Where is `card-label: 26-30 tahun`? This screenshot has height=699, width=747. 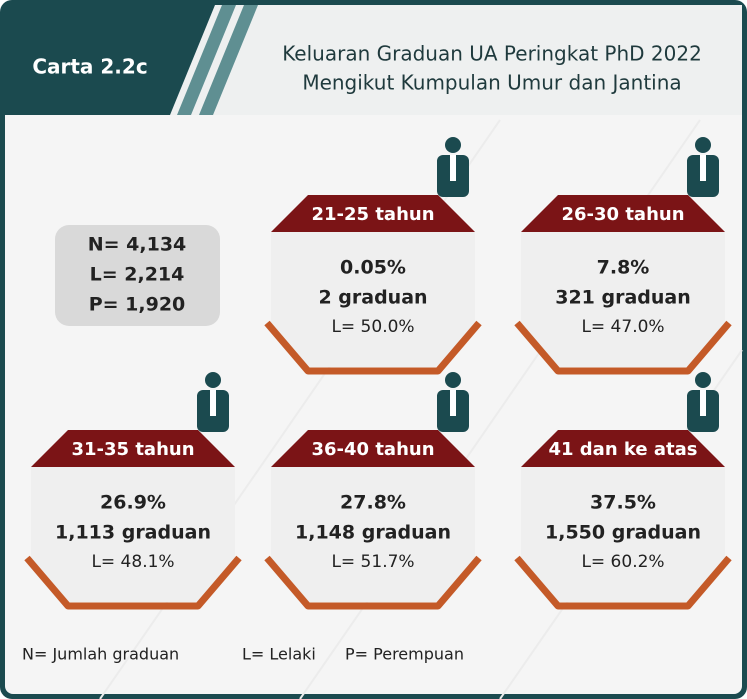 card-label: 26-30 tahun is located at coordinates (622, 214).